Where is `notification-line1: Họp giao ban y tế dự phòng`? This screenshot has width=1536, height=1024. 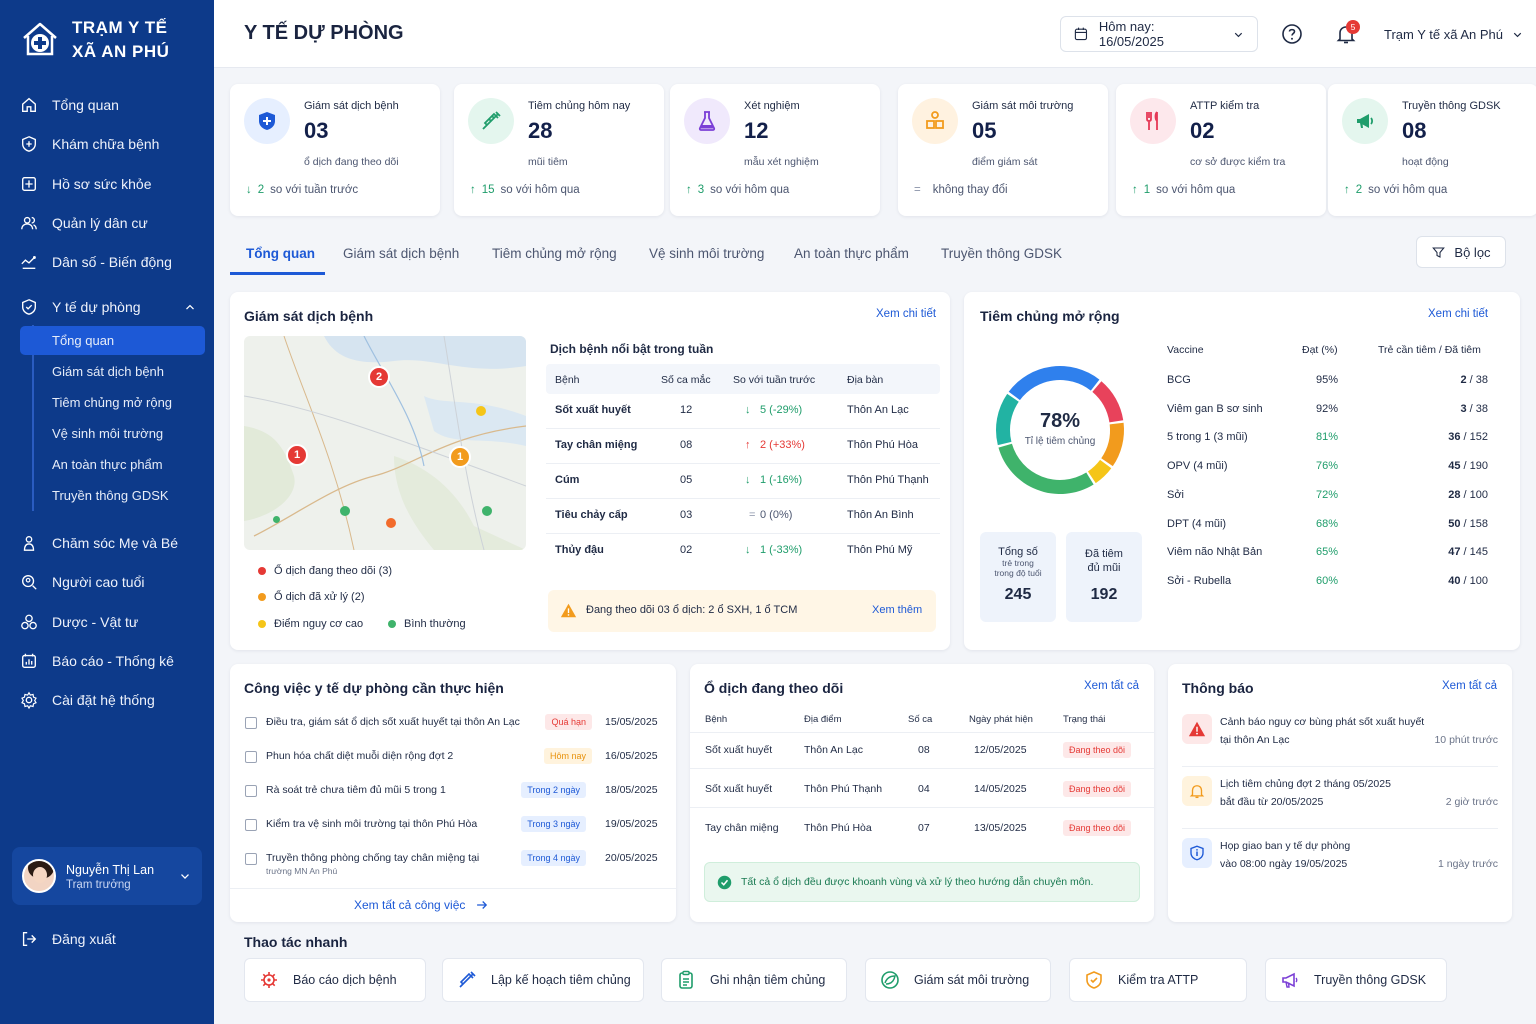
notification-line1: Họp giao ban y tế dự phòng is located at coordinates (1285, 846).